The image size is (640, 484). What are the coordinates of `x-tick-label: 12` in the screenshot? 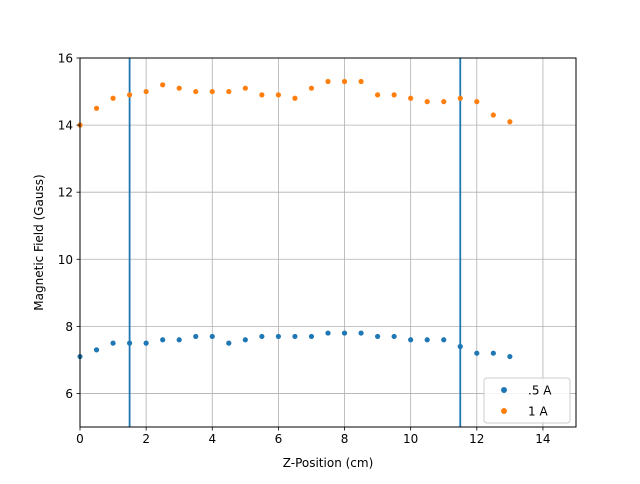 It's located at (476, 439).